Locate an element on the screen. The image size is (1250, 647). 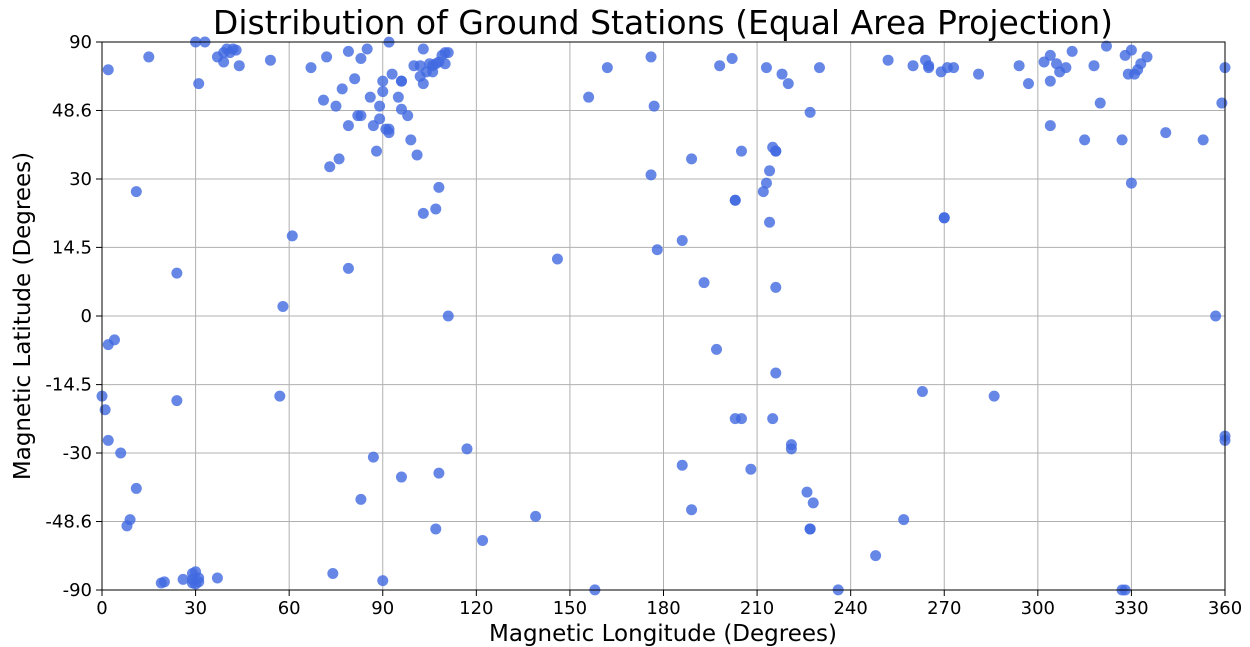
x-tick-label: 0 is located at coordinates (101, 608).